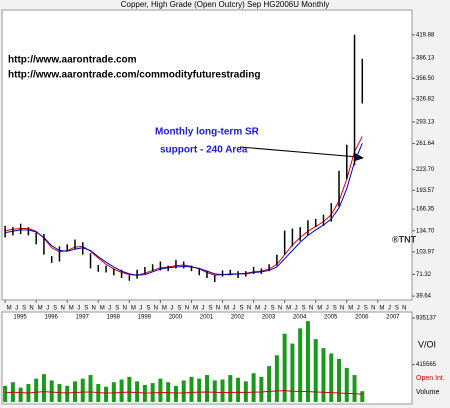  Describe the element at coordinates (425, 123) in the screenshot. I see `y-tick-label: 293.13` at that location.